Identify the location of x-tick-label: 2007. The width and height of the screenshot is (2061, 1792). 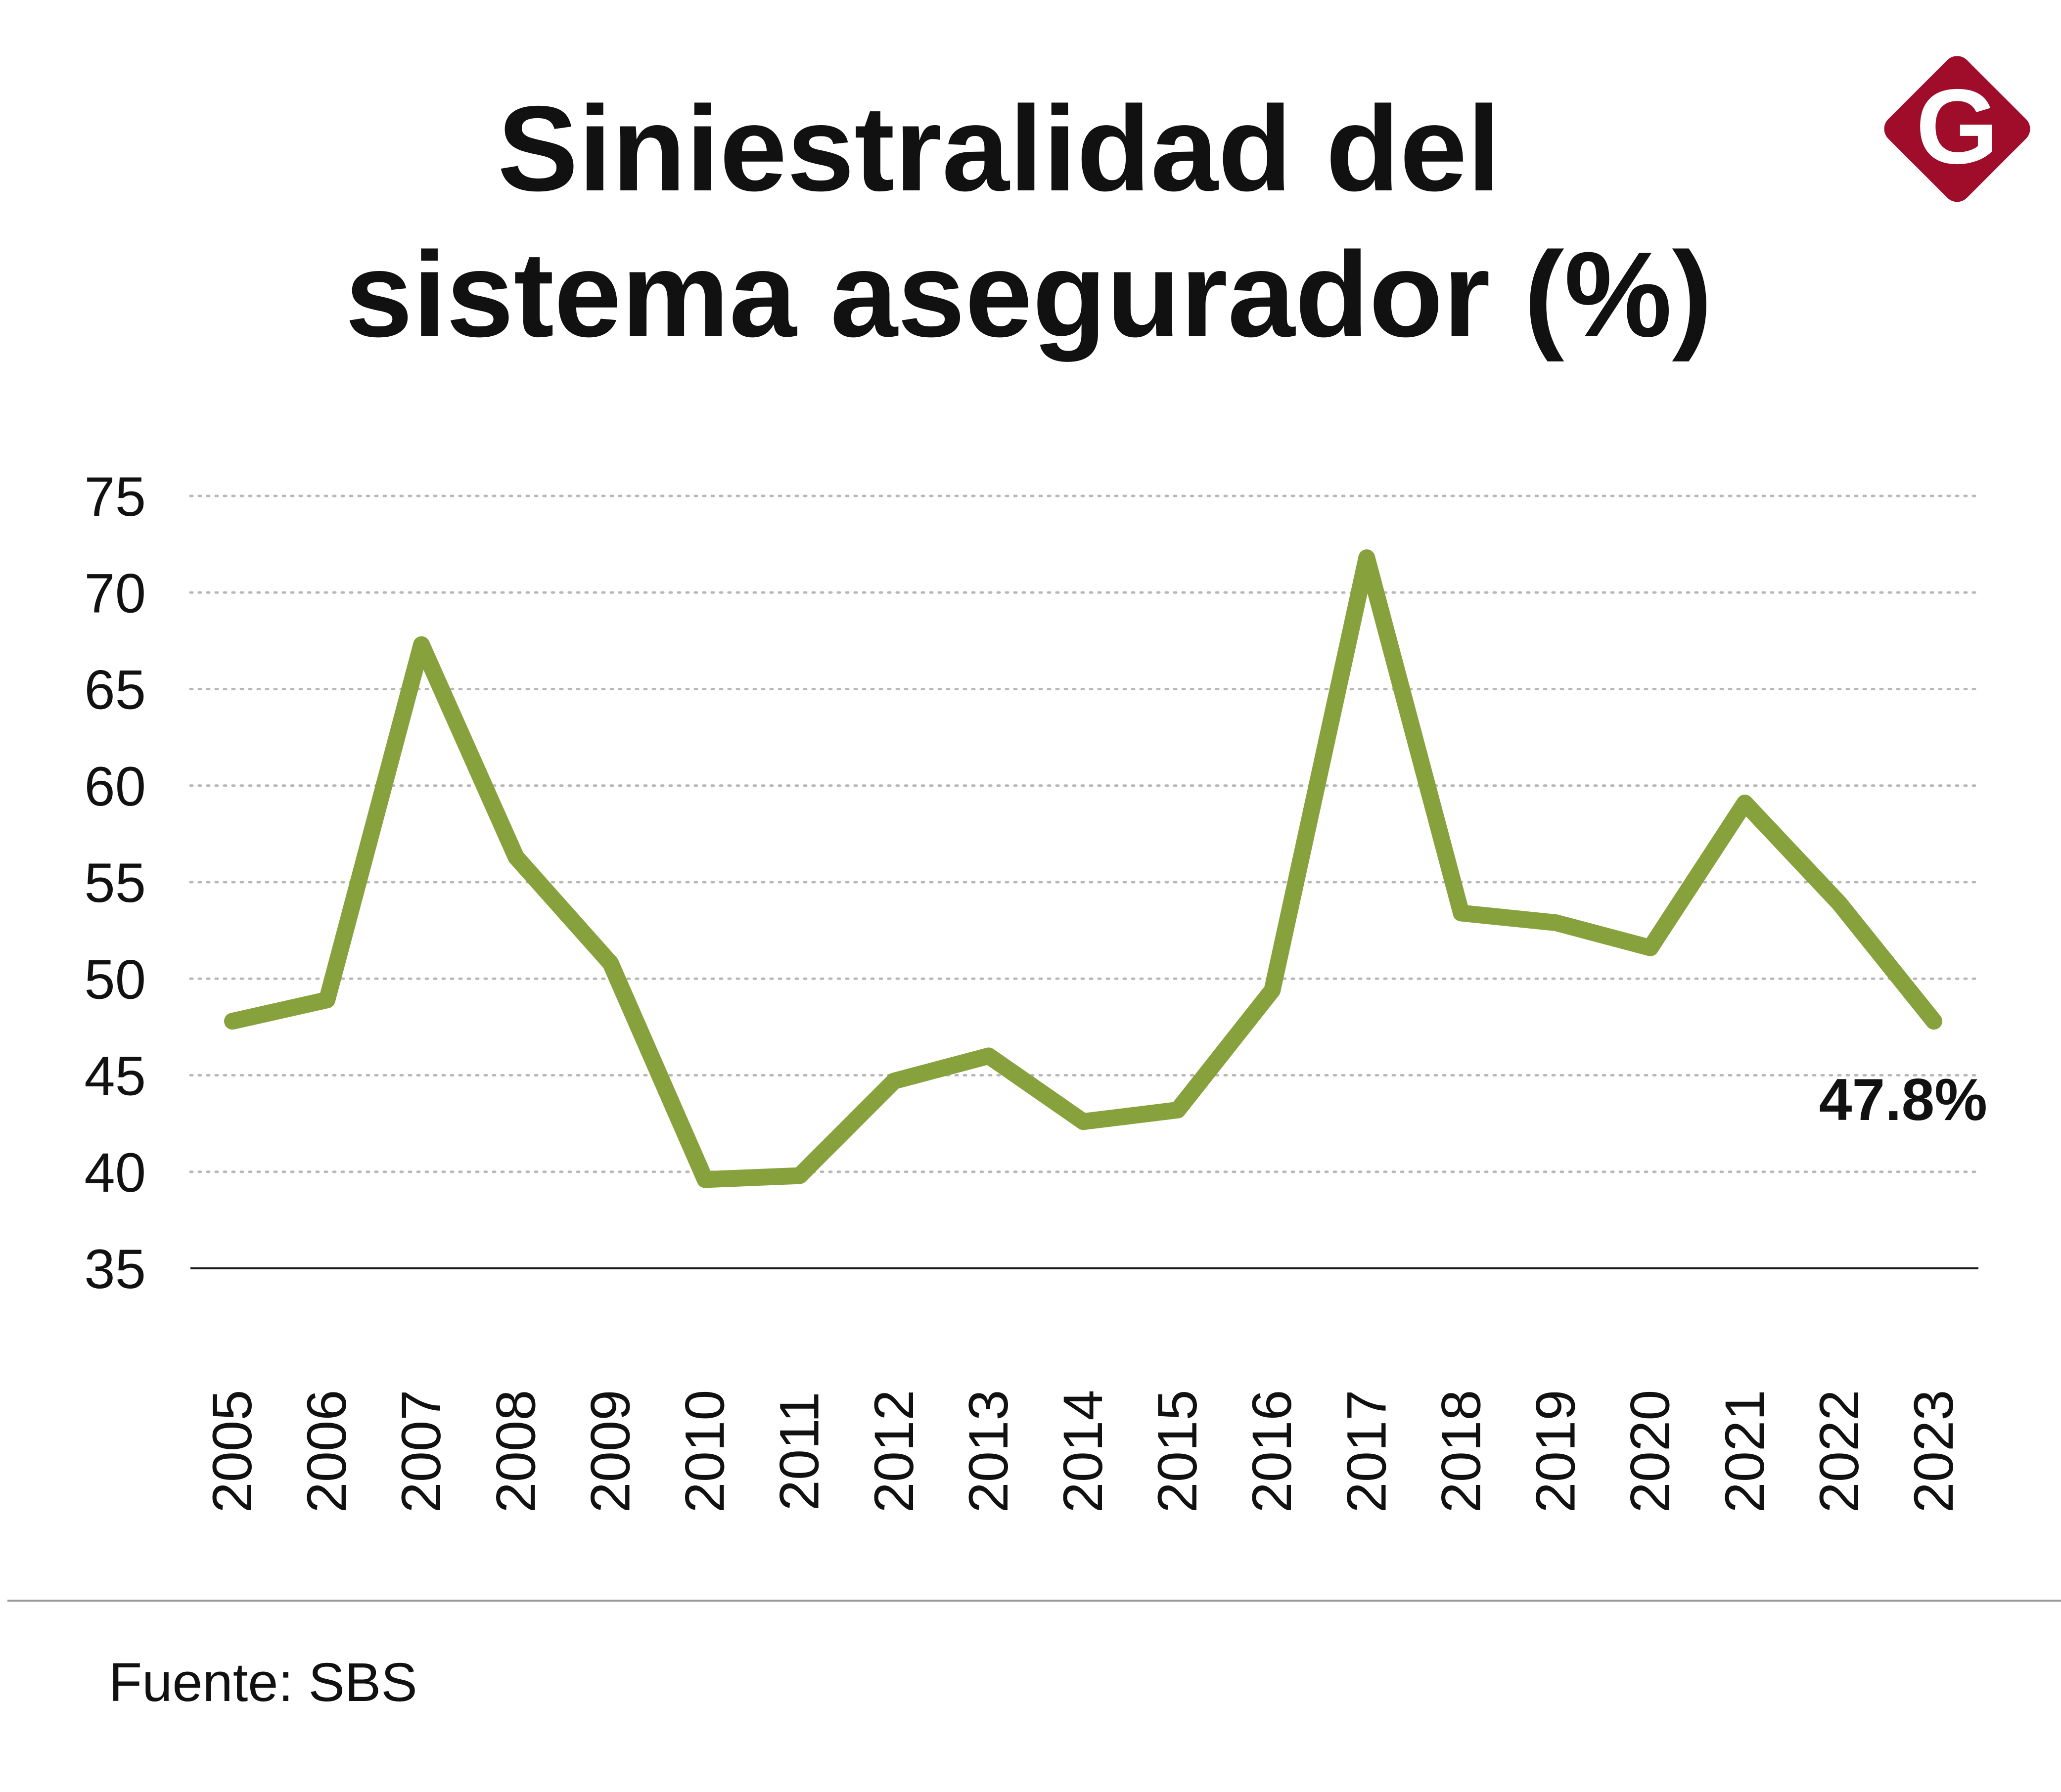
(421, 1451).